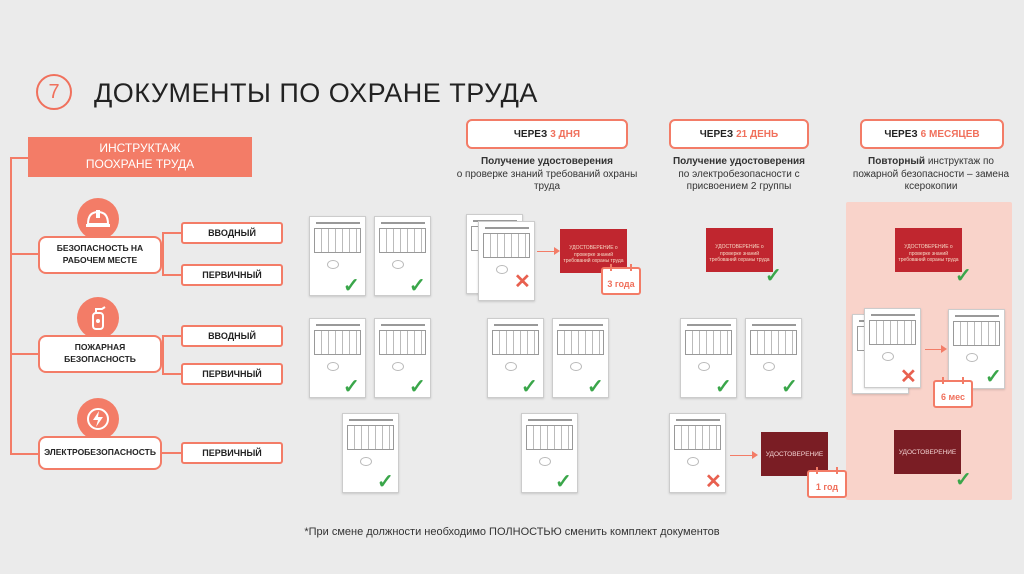 The height and width of the screenshot is (574, 1024). Describe the element at coordinates (54, 92) in the screenshot. I see `slide-number: 7` at that location.